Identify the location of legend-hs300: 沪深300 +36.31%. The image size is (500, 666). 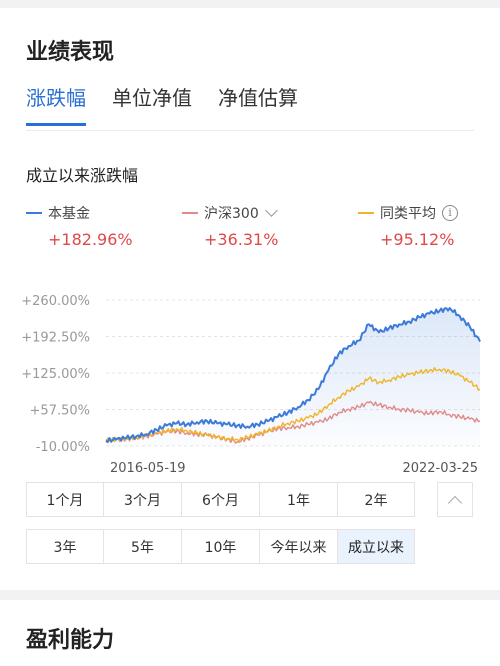
(257, 226).